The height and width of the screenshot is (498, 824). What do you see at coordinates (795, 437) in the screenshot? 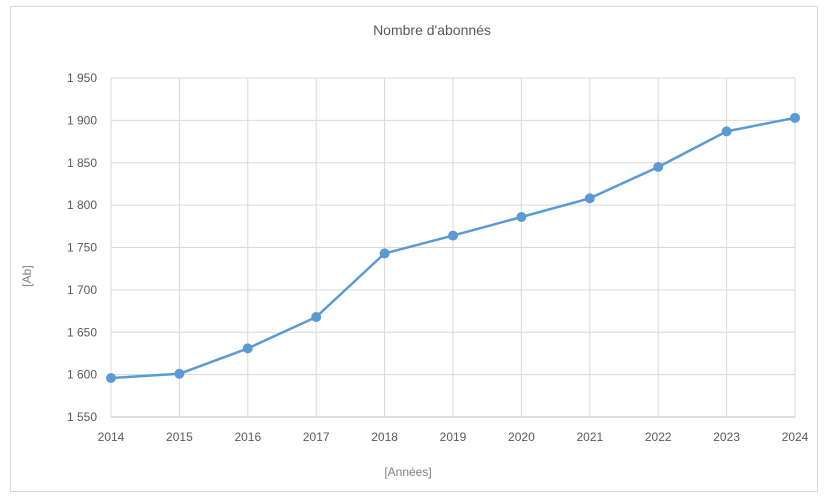
I see `x-tick-label: 2024` at bounding box center [795, 437].